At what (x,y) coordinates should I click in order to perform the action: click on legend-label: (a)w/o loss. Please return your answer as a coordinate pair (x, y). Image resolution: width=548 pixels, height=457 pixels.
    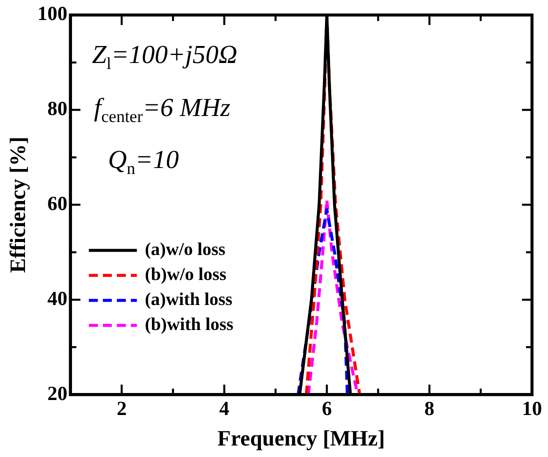
    Looking at the image, I should click on (185, 249).